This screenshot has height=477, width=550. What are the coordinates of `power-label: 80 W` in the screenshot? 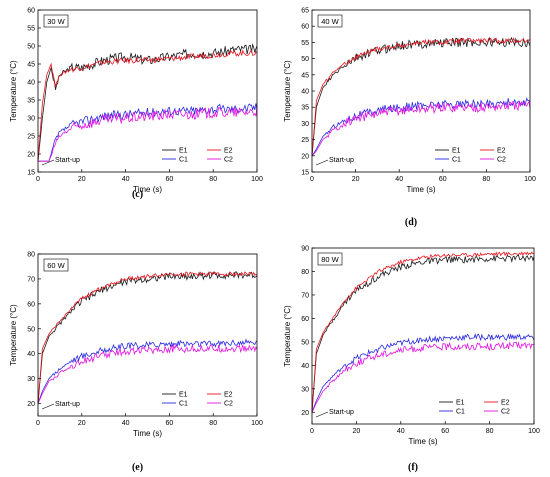 It's located at (330, 259).